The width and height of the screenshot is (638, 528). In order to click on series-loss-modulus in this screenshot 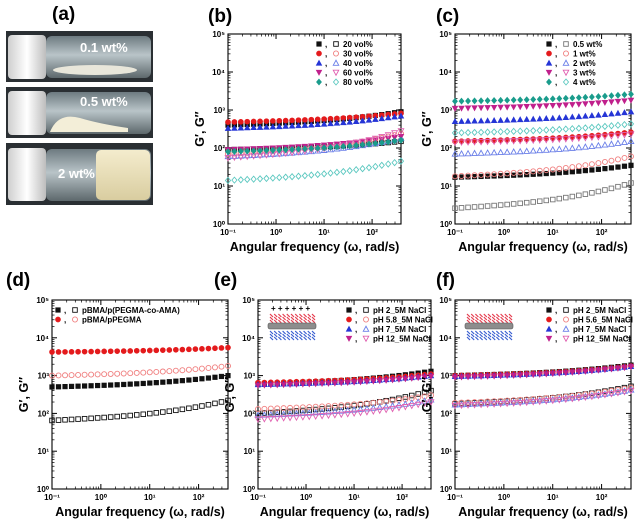, I will do `click(543, 139)`.